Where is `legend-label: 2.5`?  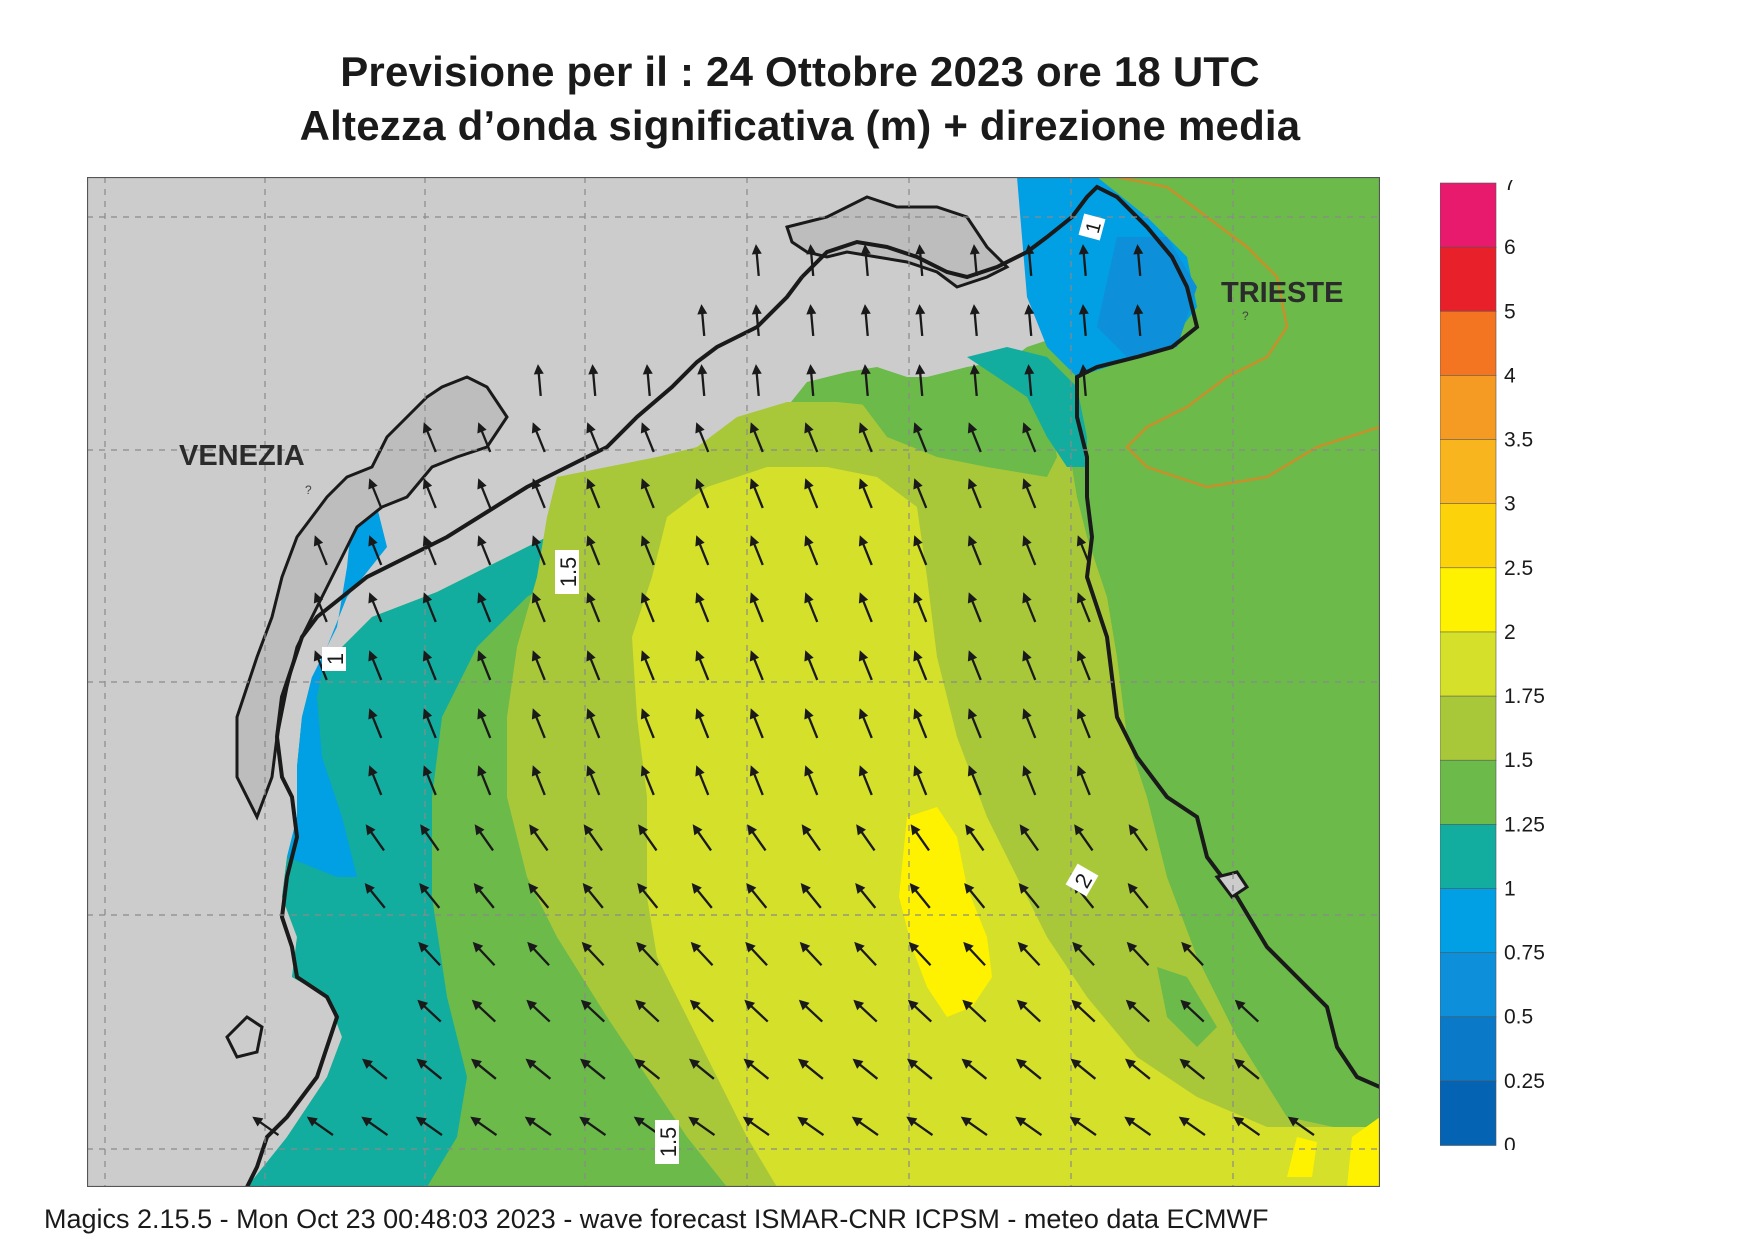
legend-label: 2.5 is located at coordinates (1518, 568).